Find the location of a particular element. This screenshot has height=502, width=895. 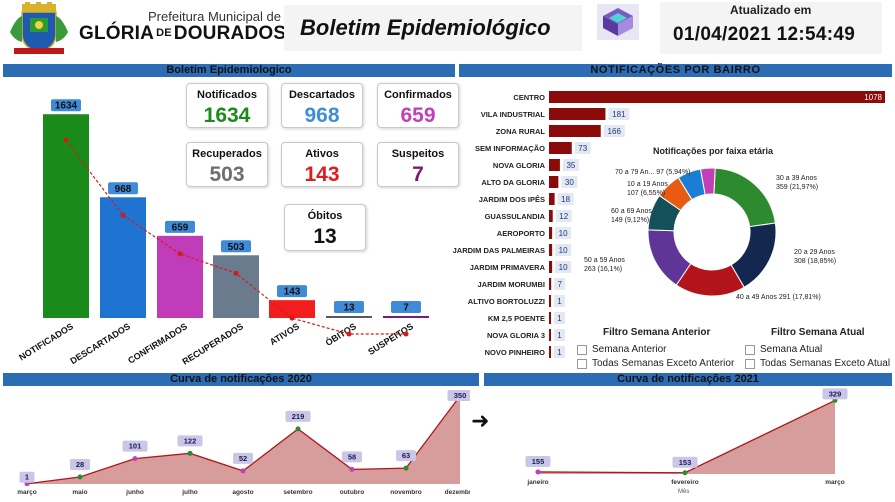

donut-label: 20 a 29 Anos 308 (18,85%) is located at coordinates (815, 257).